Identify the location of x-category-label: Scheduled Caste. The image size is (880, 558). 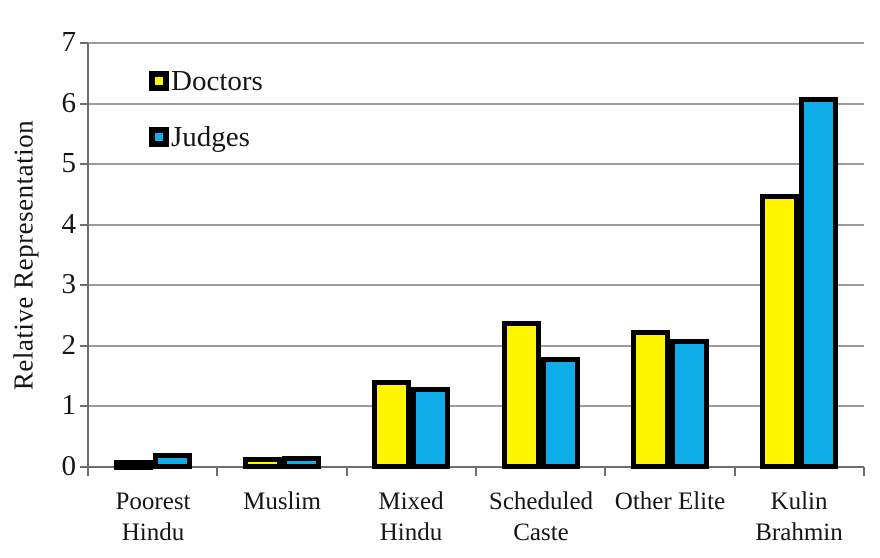
(541, 517).